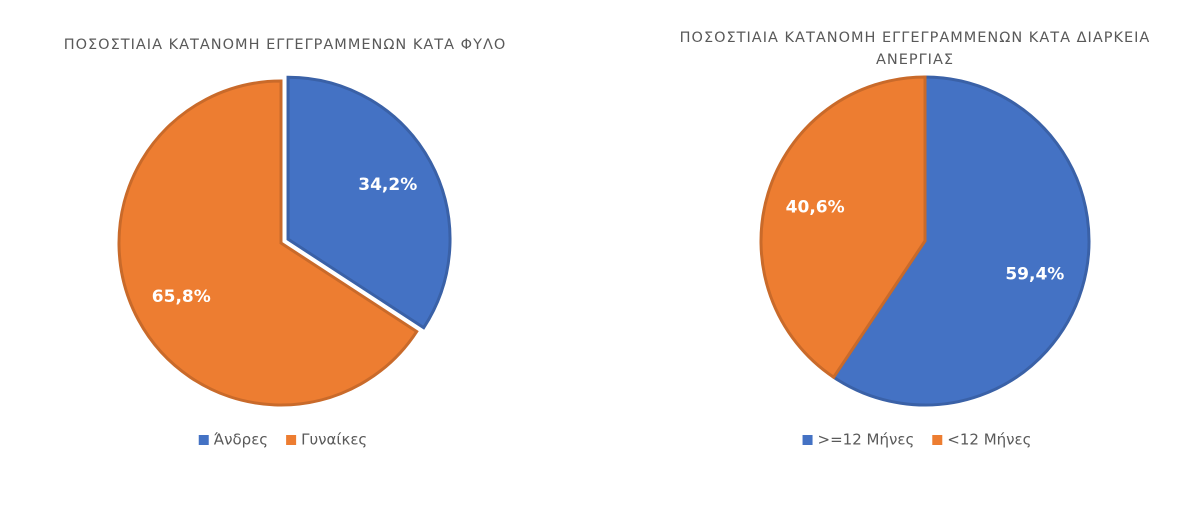 The image size is (1187, 519). Describe the element at coordinates (241, 440) in the screenshot. I see `legend-label: Άνδρες` at that location.